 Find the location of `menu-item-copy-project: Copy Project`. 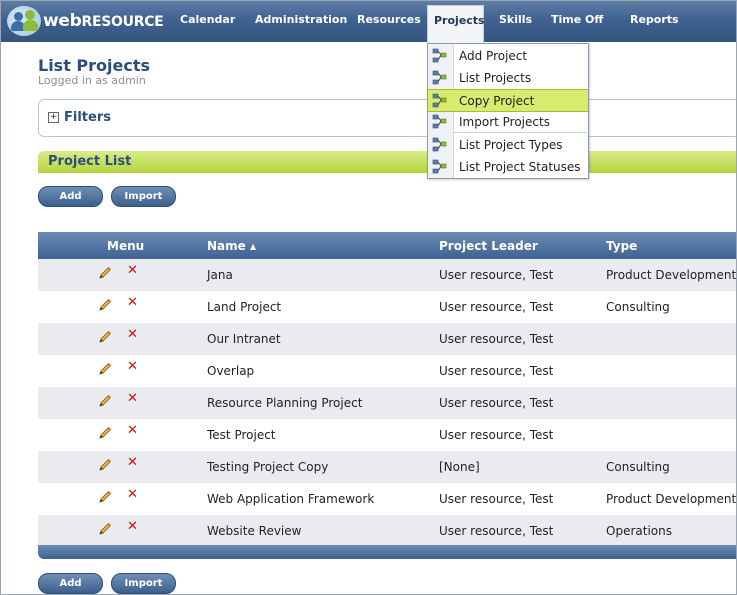

menu-item-copy-project: Copy Project is located at coordinates (508, 100).